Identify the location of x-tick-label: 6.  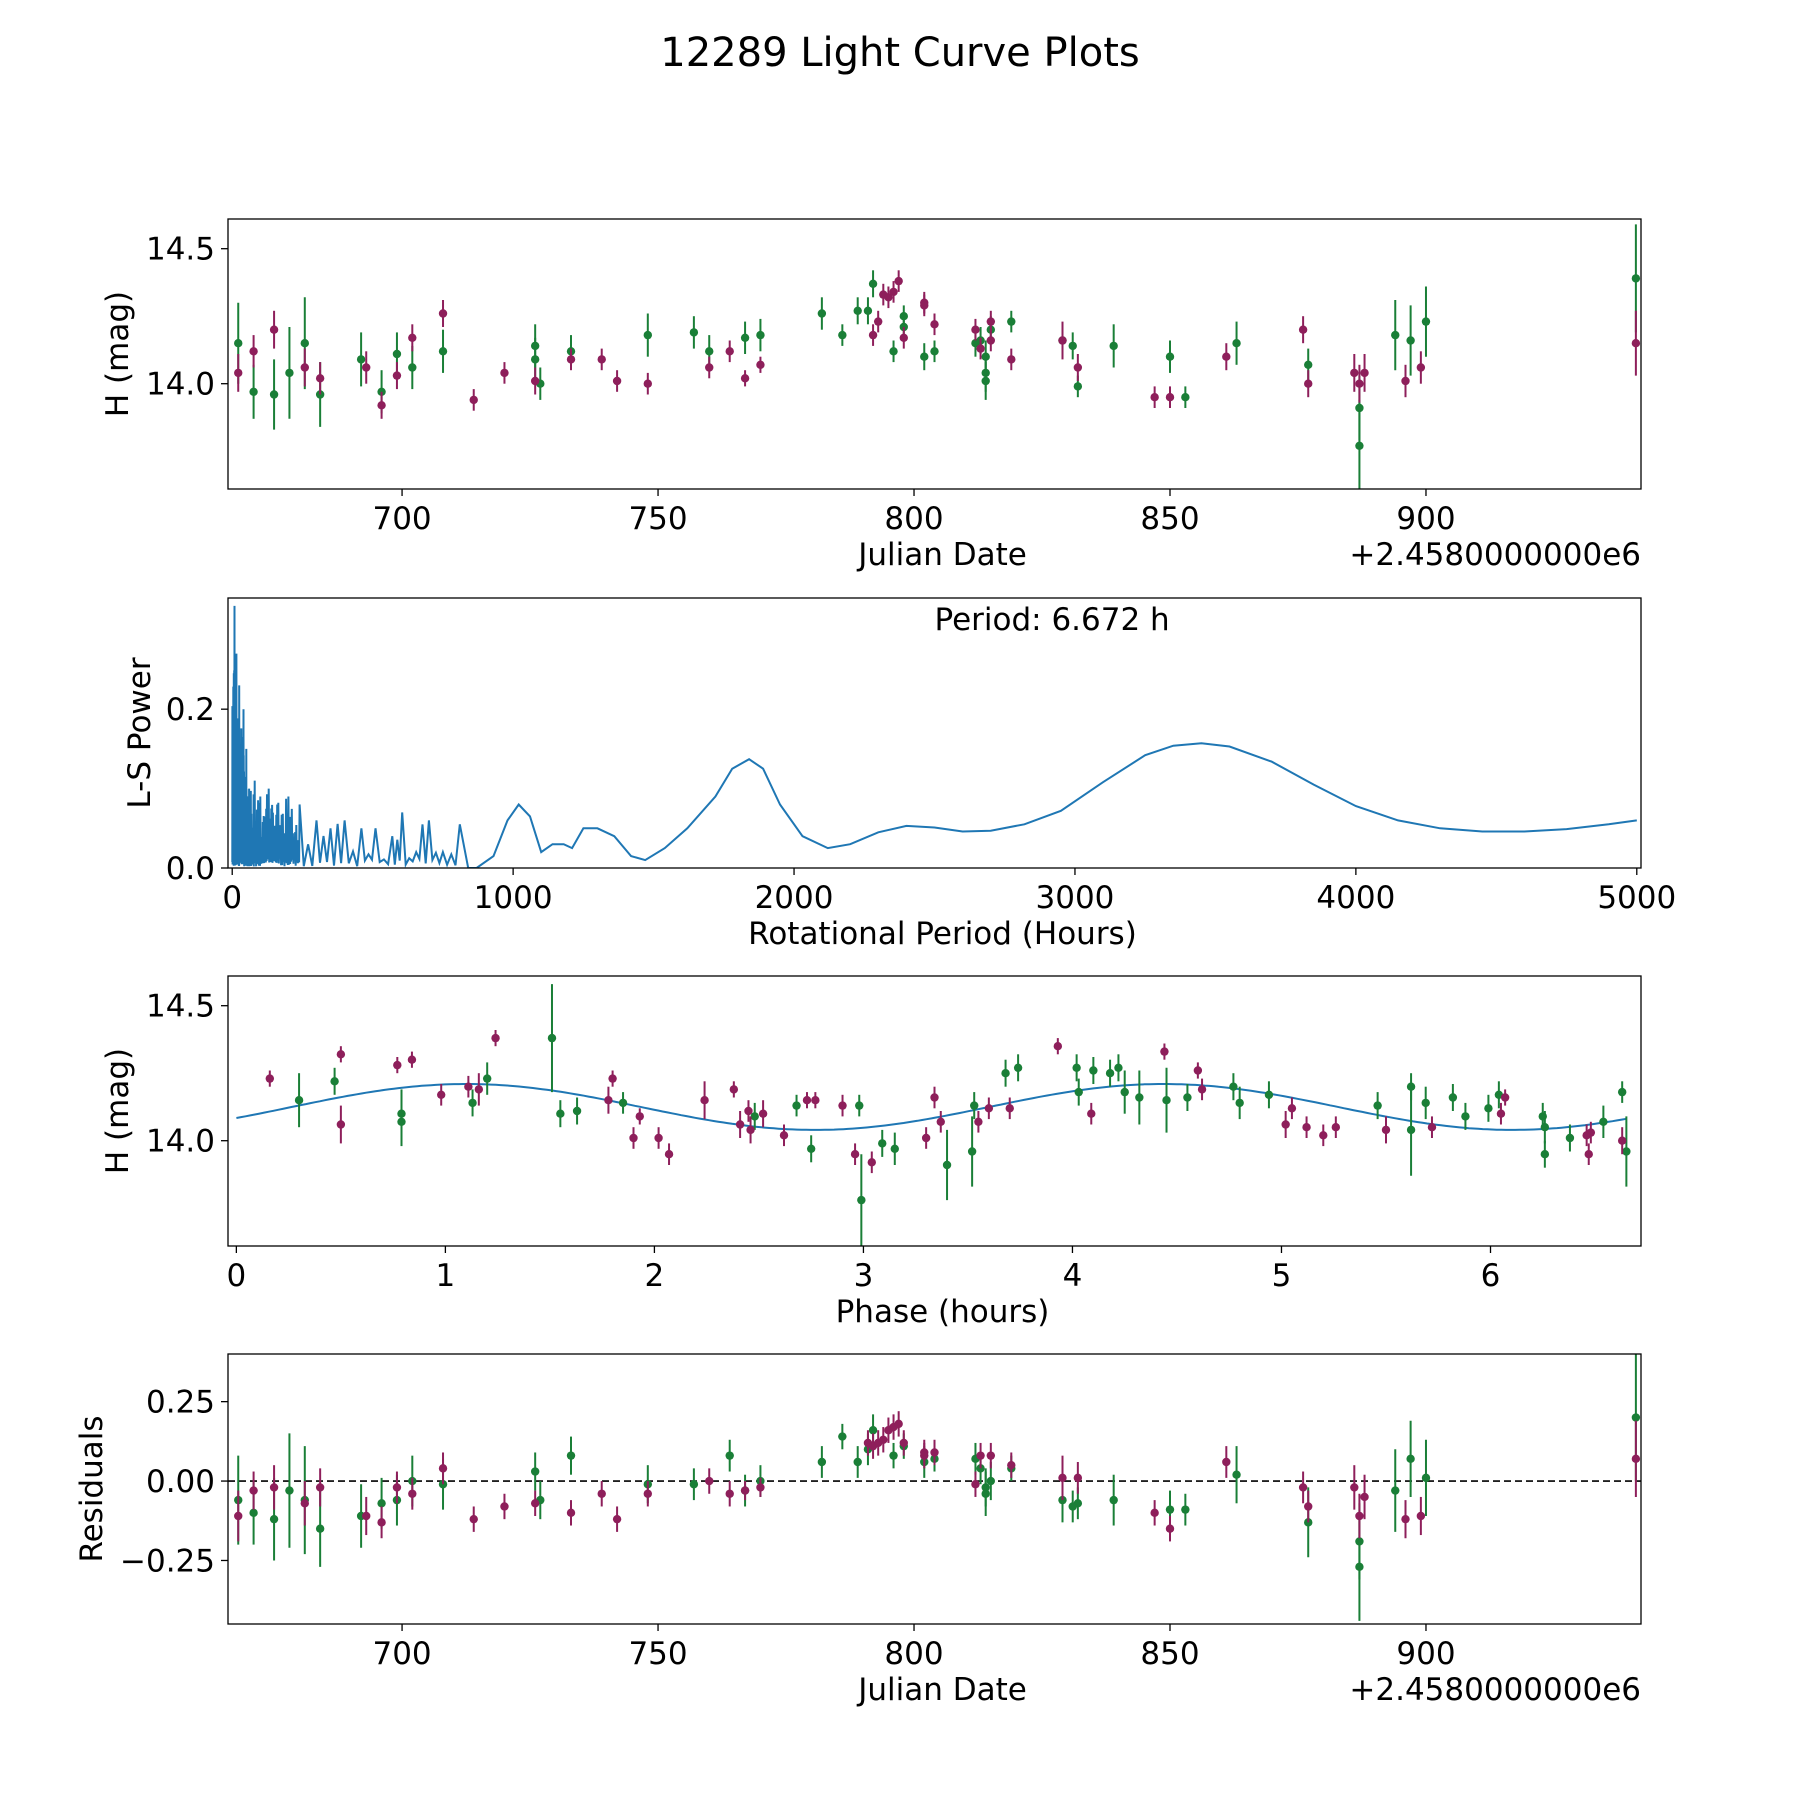
(1491, 1276).